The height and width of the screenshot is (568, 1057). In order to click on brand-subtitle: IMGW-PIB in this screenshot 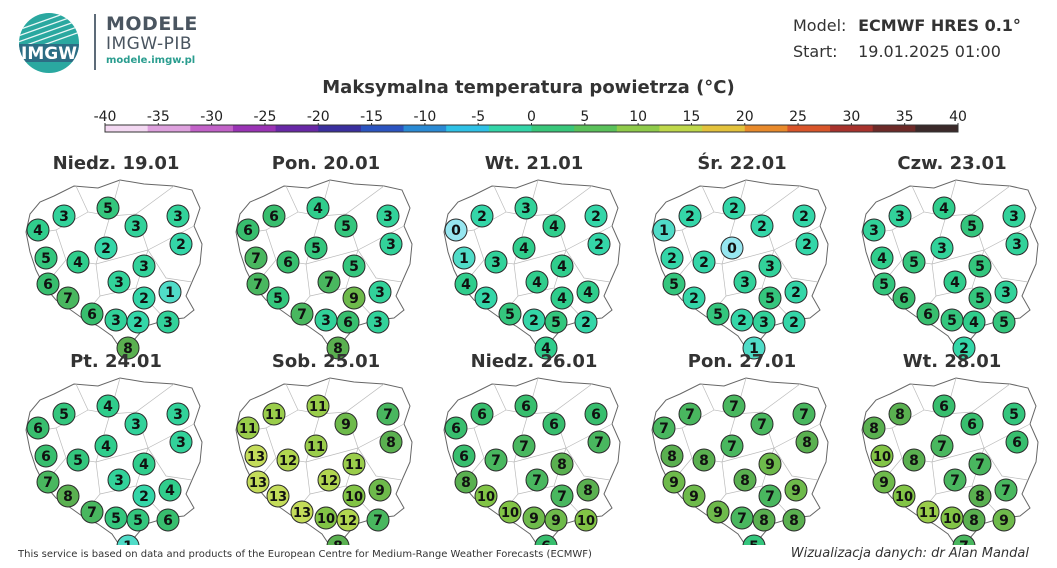, I will do `click(149, 44)`.